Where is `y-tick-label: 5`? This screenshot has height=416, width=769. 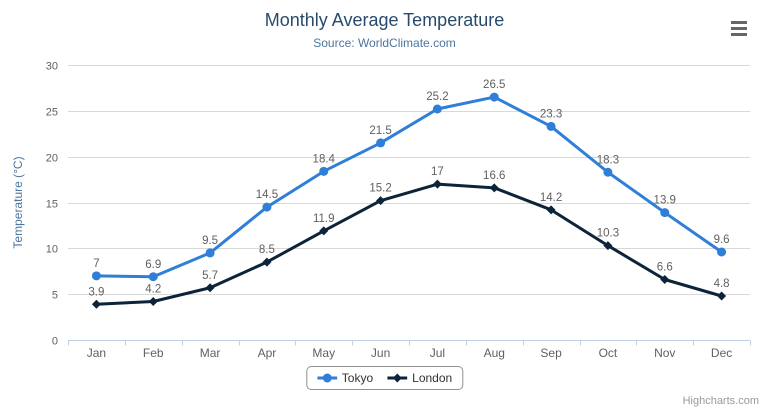
y-tick-label: 5 is located at coordinates (55, 296).